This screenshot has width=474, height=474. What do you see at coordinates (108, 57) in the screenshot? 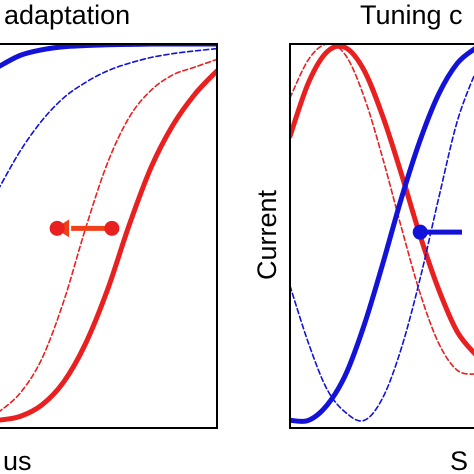
I see `series-line-blue-solid` at bounding box center [108, 57].